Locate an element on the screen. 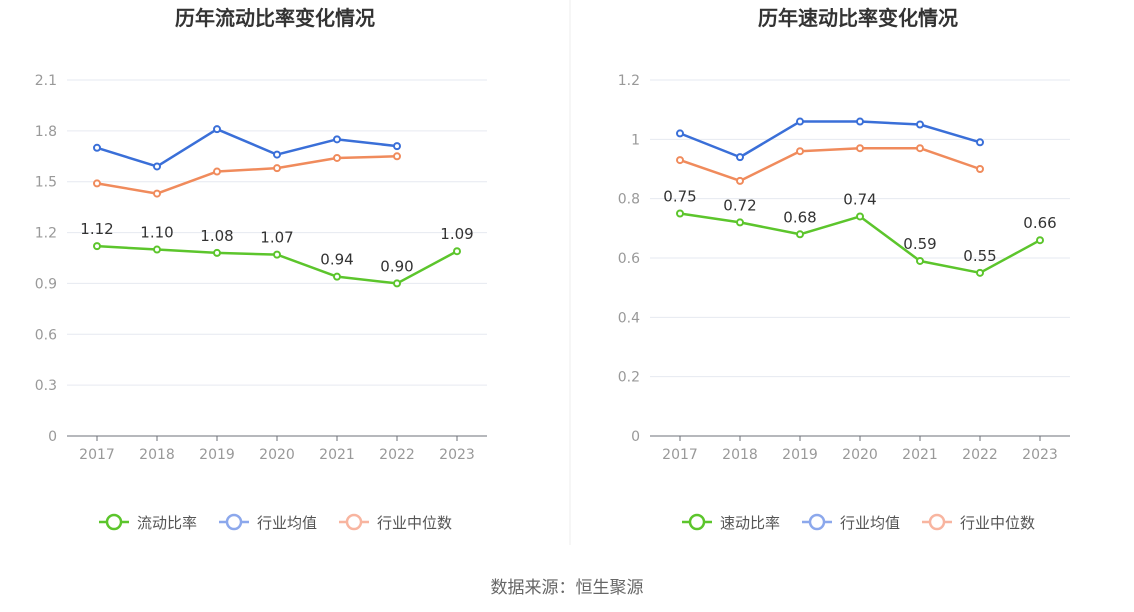  data-label: 1.12 is located at coordinates (96, 229).